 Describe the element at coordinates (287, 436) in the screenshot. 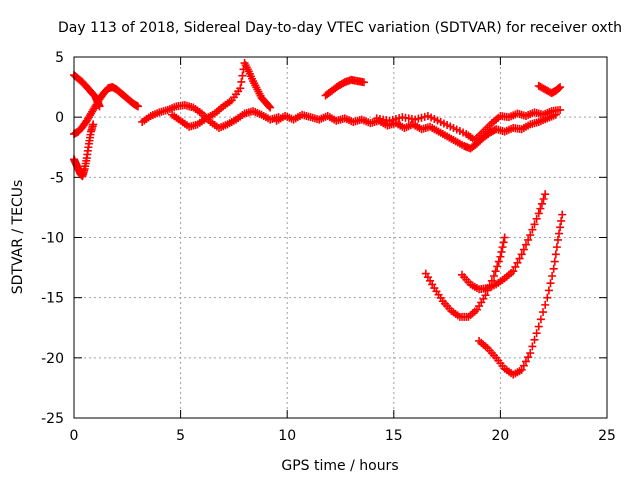

I see `x-tick-label: 10` at that location.